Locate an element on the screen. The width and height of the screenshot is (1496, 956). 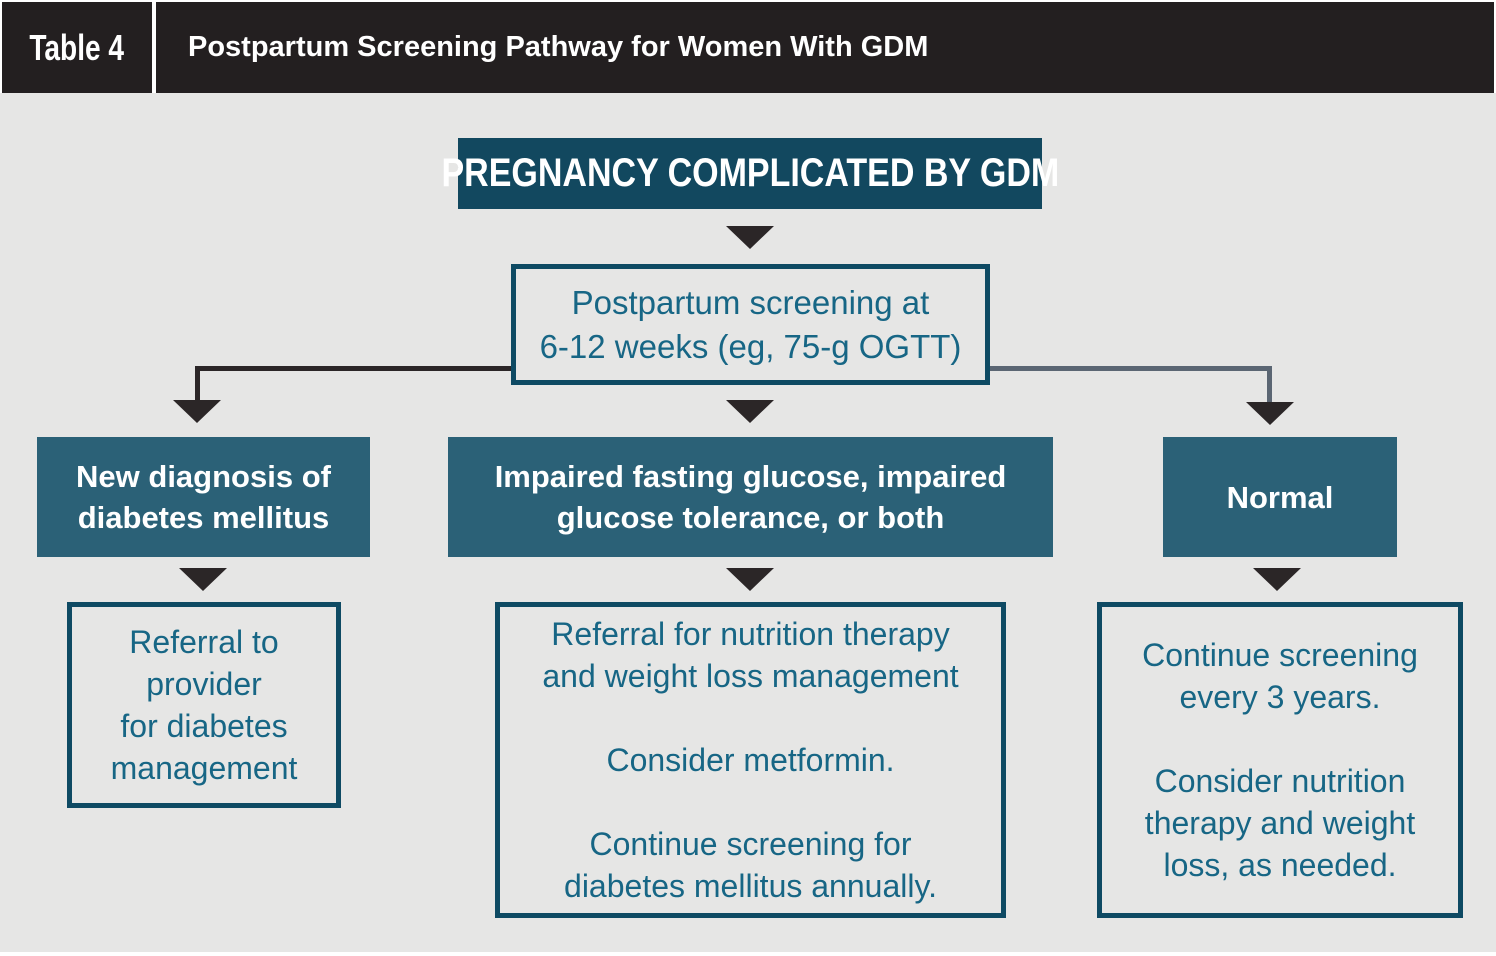
arrow-down-right-branch is located at coordinates (1270, 413).